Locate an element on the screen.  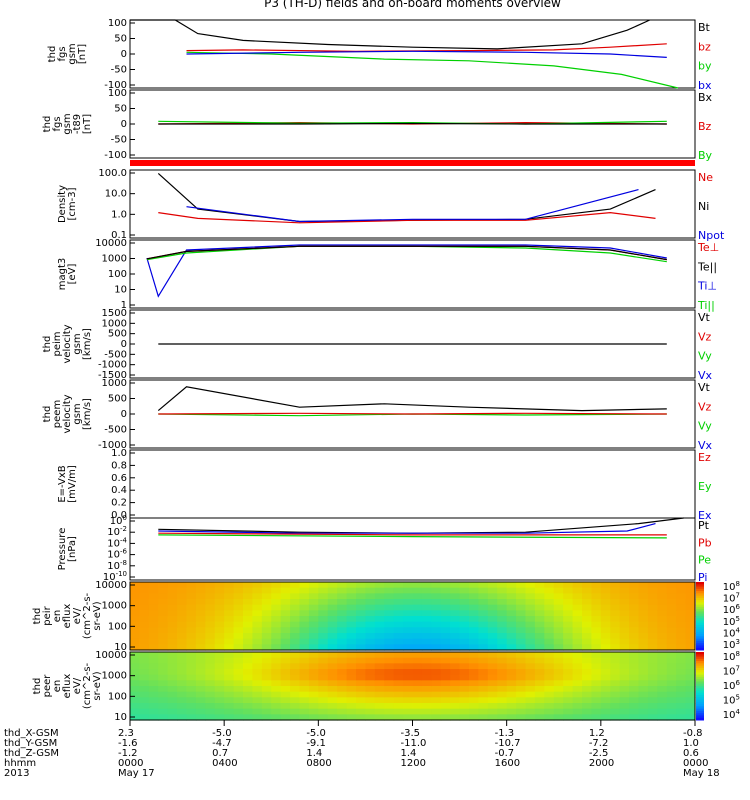
y-axis-label: gsm is located at coordinates (67, 123).